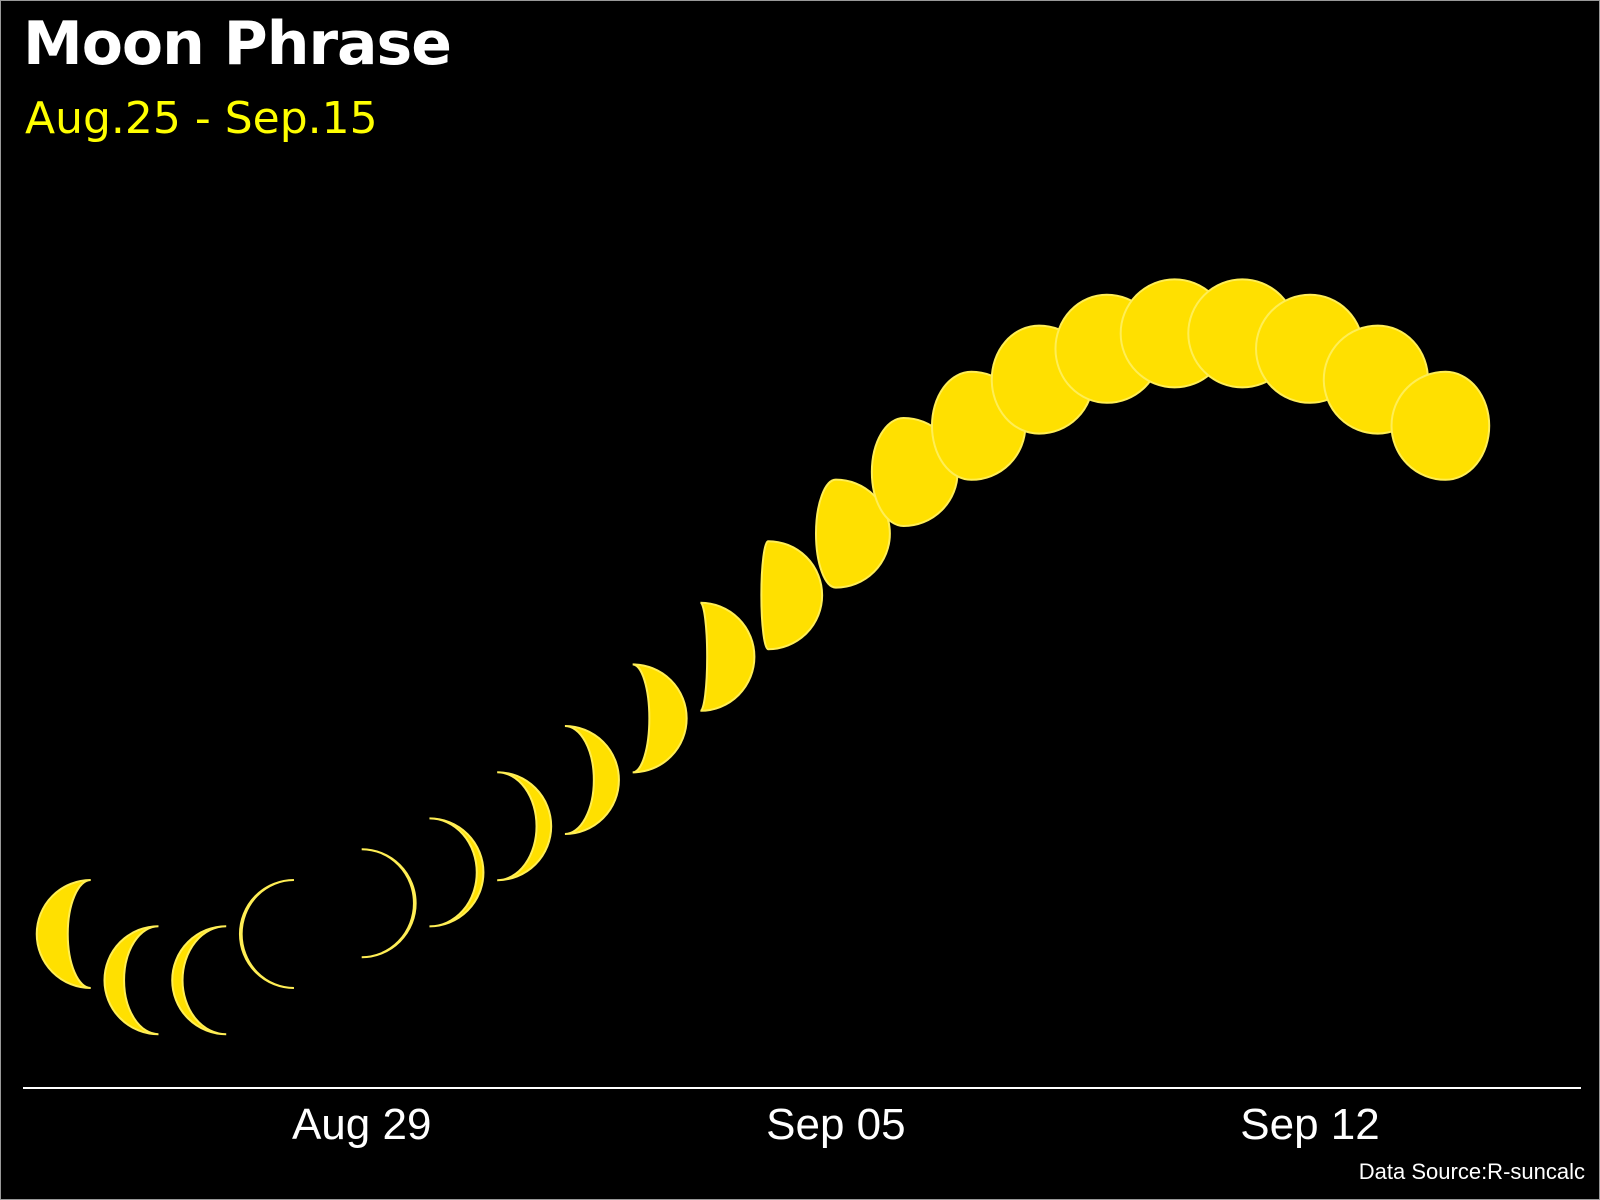  What do you see at coordinates (237, 44) in the screenshot?
I see `chart-title: Moon Phrase` at bounding box center [237, 44].